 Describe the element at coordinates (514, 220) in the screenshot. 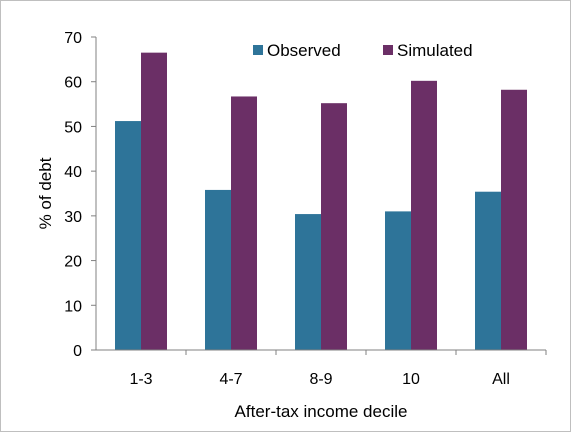

I see `bar-simulated-all` at that location.